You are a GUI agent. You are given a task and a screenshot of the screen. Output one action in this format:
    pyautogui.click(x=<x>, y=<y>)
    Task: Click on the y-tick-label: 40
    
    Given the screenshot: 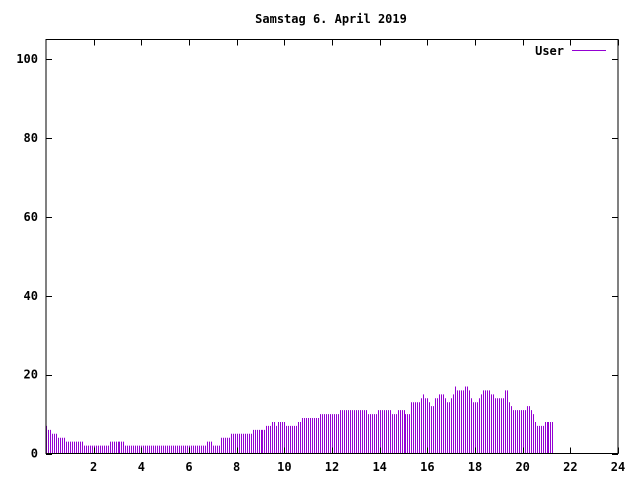 What is the action you would take?
    pyautogui.click(x=31, y=296)
    